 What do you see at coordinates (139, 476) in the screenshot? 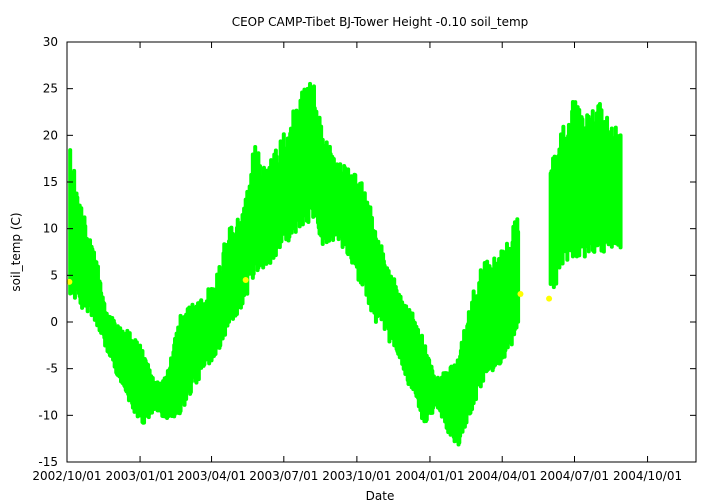
I see `x-tick-label: 2003/01/01` at bounding box center [139, 476].